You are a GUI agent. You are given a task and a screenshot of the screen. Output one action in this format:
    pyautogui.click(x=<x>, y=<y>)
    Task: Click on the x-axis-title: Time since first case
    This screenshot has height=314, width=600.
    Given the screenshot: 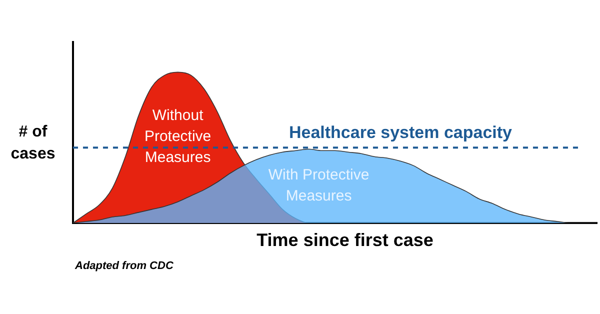 What is the action you would take?
    pyautogui.click(x=345, y=240)
    